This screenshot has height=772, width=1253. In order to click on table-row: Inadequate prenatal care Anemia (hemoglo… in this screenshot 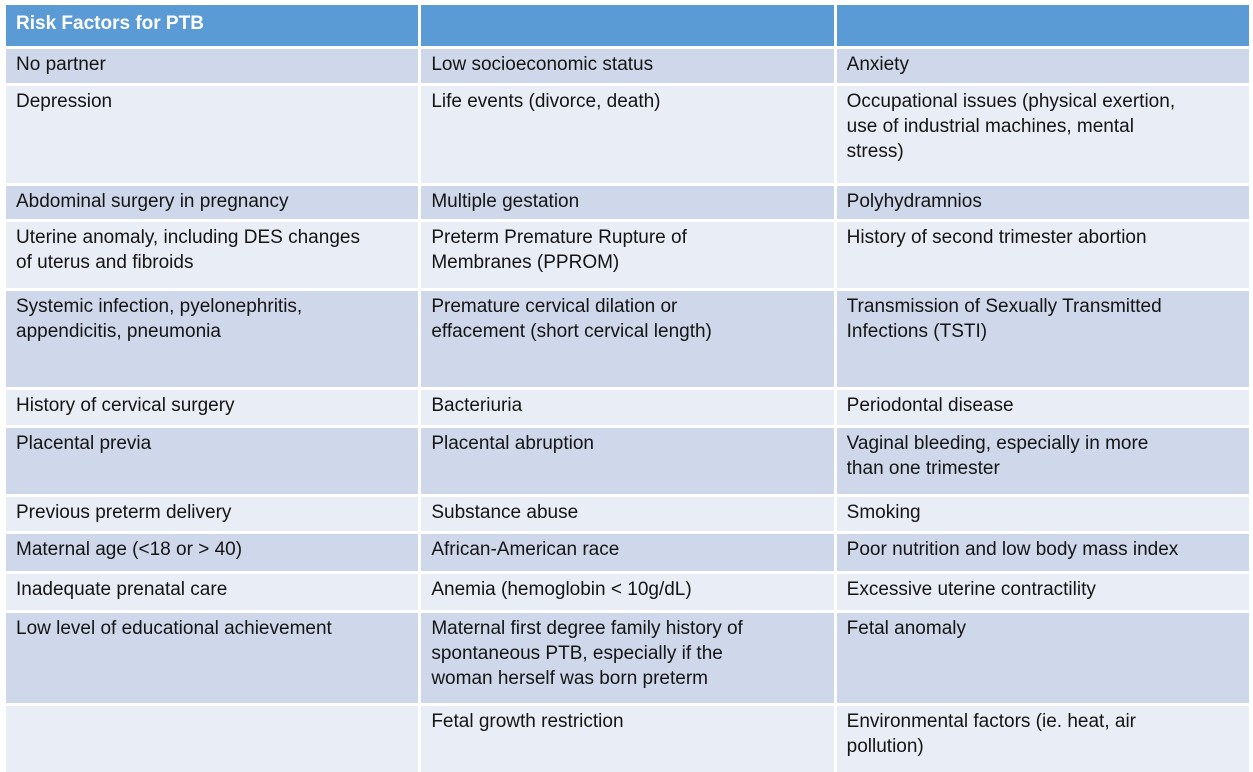, I will do `click(627, 592)`.